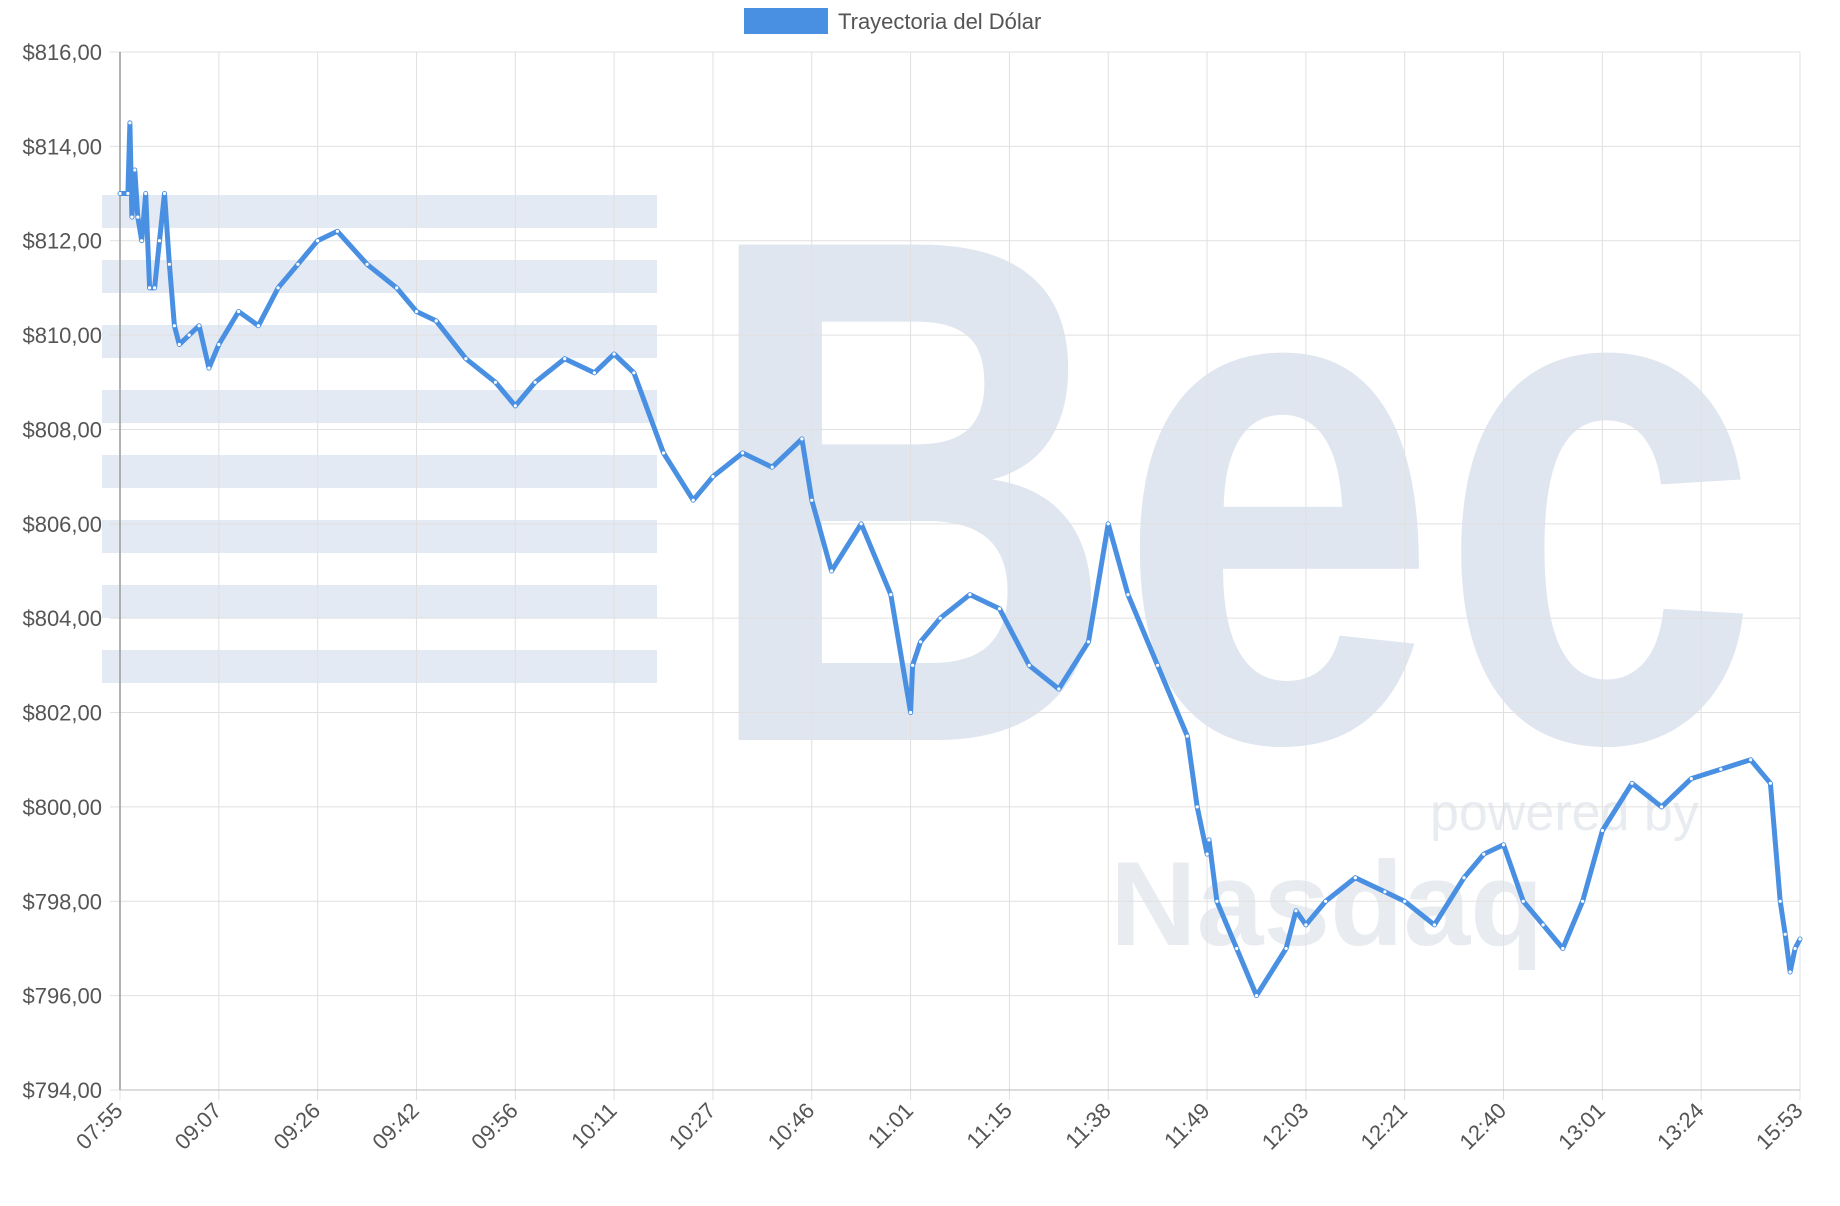 The width and height of the screenshot is (1840, 1206). What do you see at coordinates (62, 807) in the screenshot?
I see `y-tick-label: $800,00` at bounding box center [62, 807].